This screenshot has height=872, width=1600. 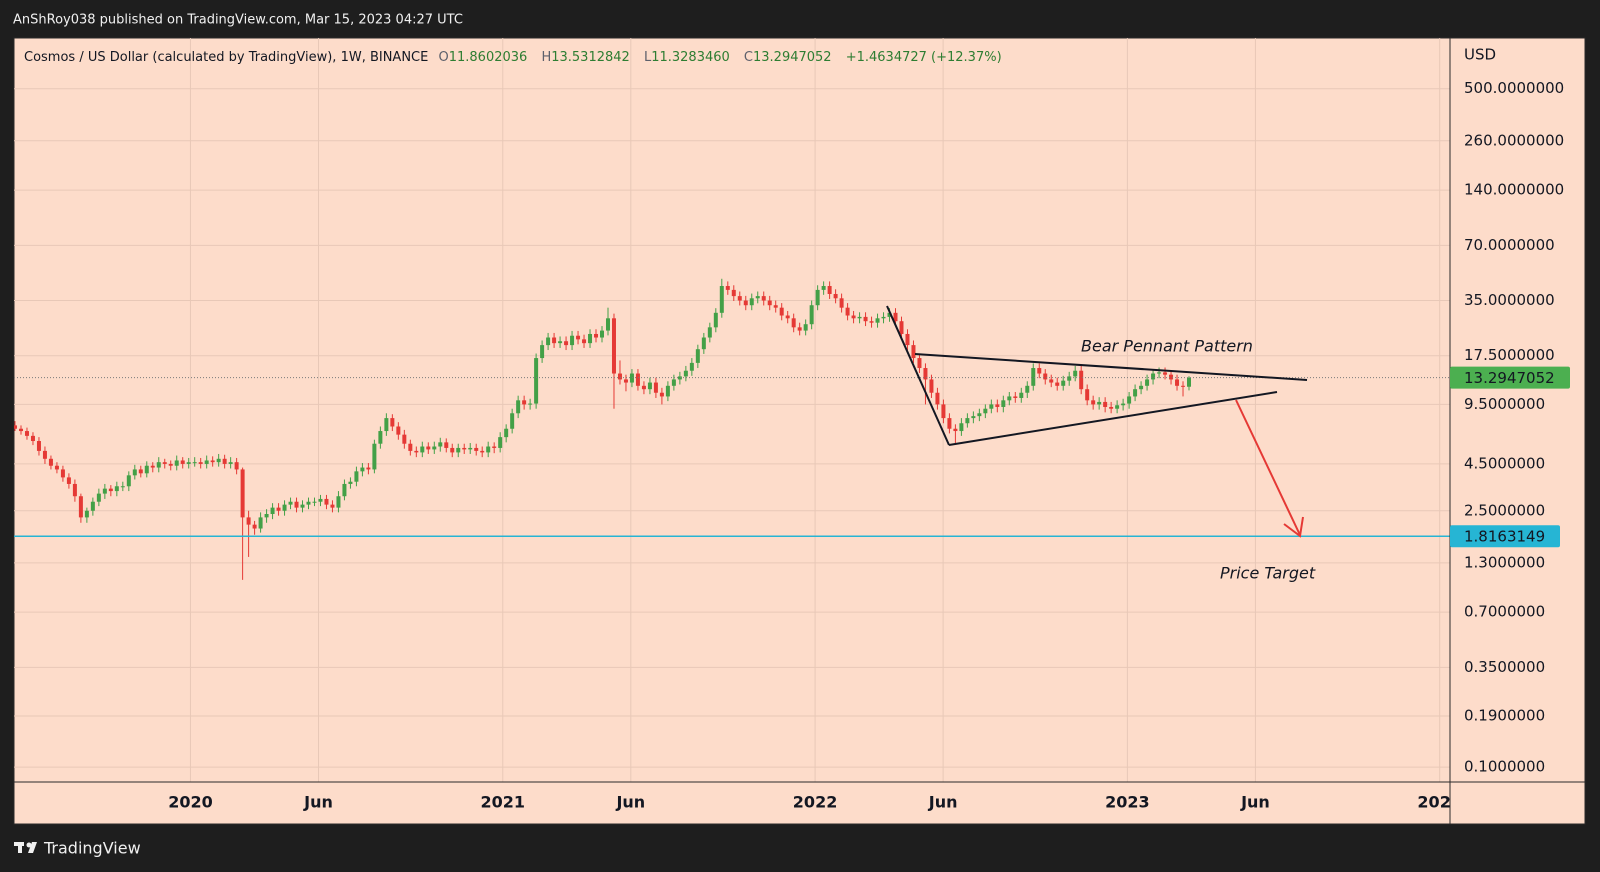 I want to click on x-tick-label: 2022, so click(x=815, y=802).